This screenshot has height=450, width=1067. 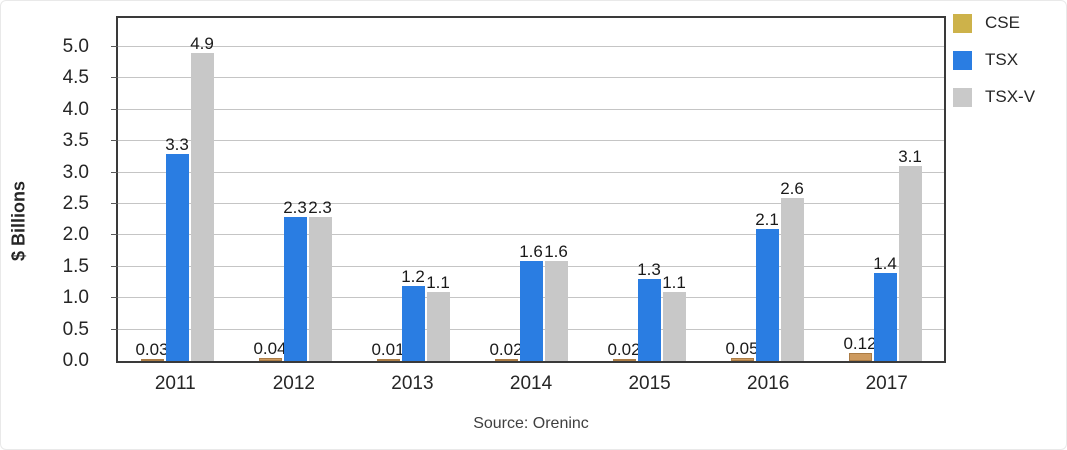 What do you see at coordinates (413, 323) in the screenshot?
I see `bar-tsx-2013` at bounding box center [413, 323].